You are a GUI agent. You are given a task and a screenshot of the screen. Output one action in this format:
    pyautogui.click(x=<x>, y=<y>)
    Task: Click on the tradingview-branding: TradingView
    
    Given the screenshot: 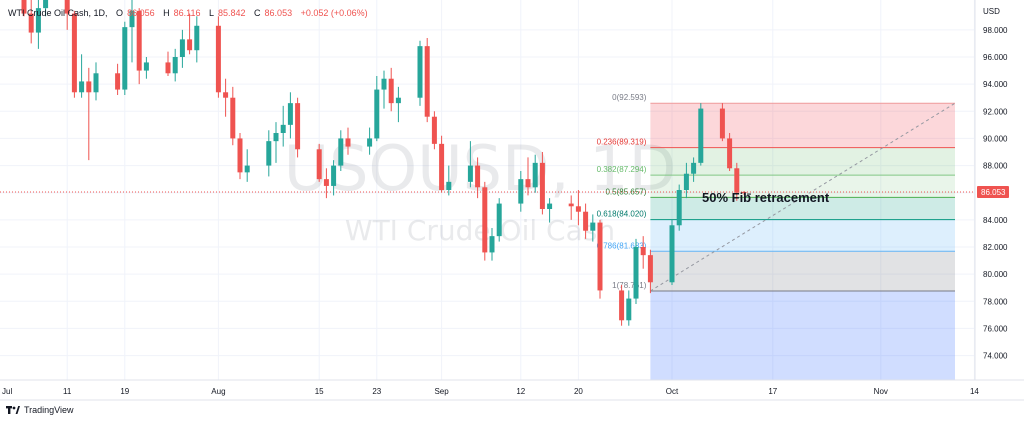 What is the action you would take?
    pyautogui.click(x=40, y=410)
    